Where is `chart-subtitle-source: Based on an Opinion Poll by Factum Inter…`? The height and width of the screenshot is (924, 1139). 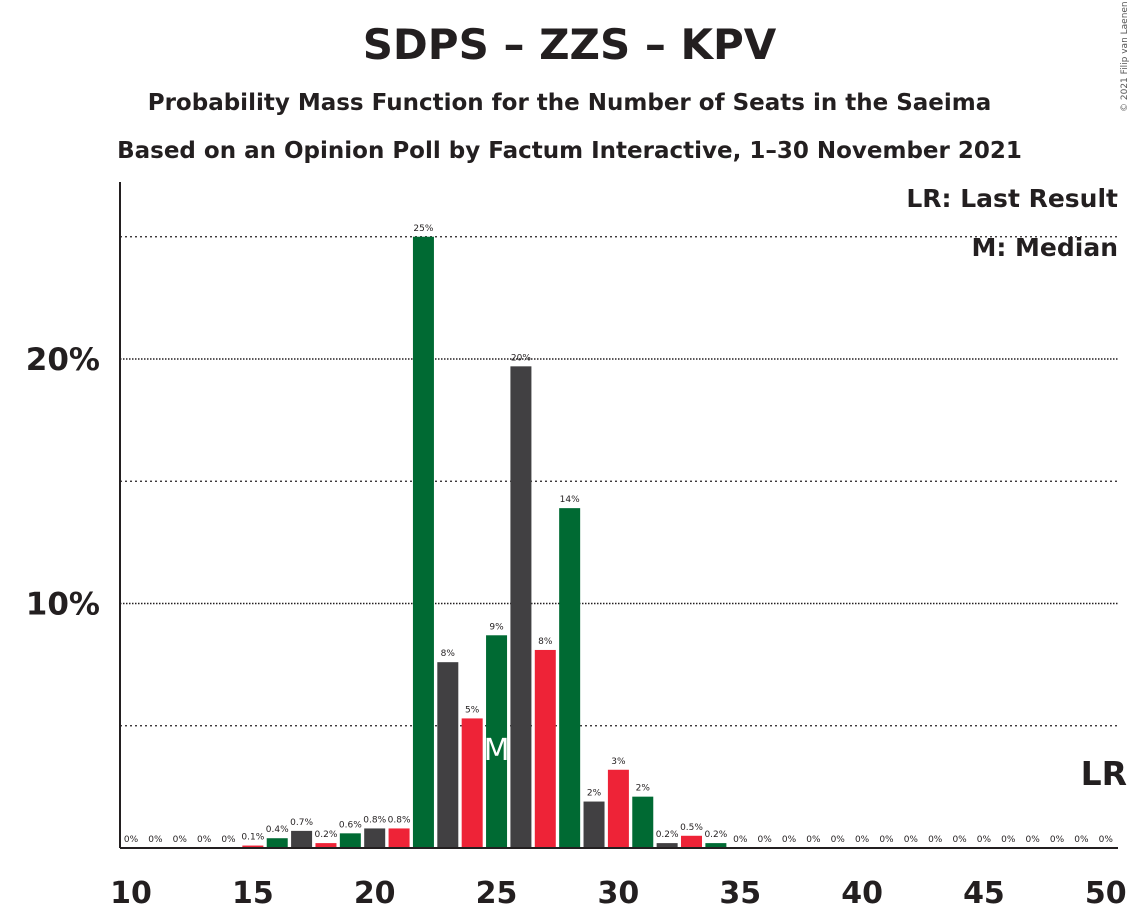 chart-subtitle-source: Based on an Opinion Poll by Factum Inter… is located at coordinates (569, 151).